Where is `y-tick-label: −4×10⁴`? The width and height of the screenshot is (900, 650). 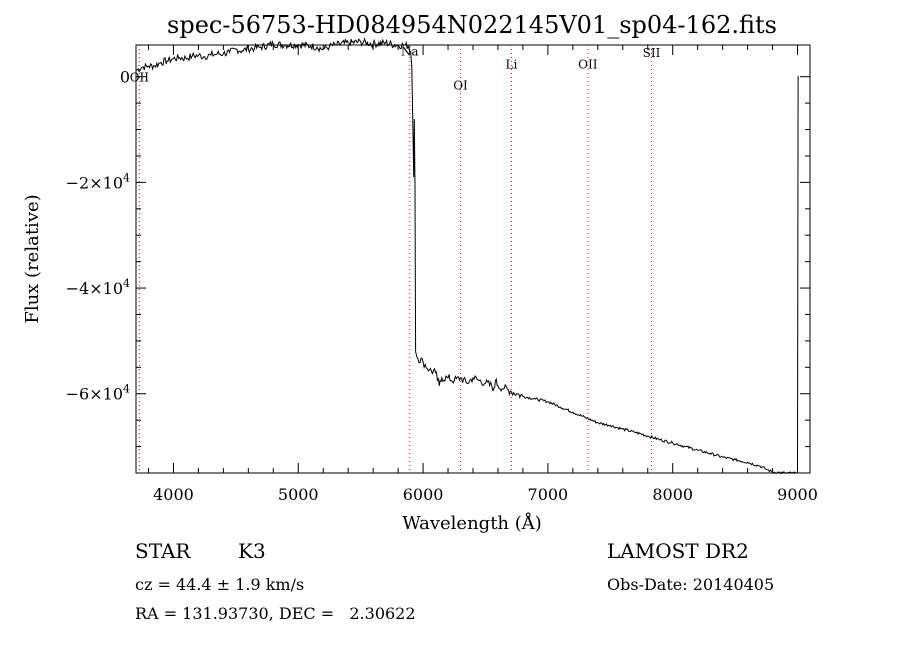
y-tick-label: −4×10⁴ is located at coordinates (98, 287).